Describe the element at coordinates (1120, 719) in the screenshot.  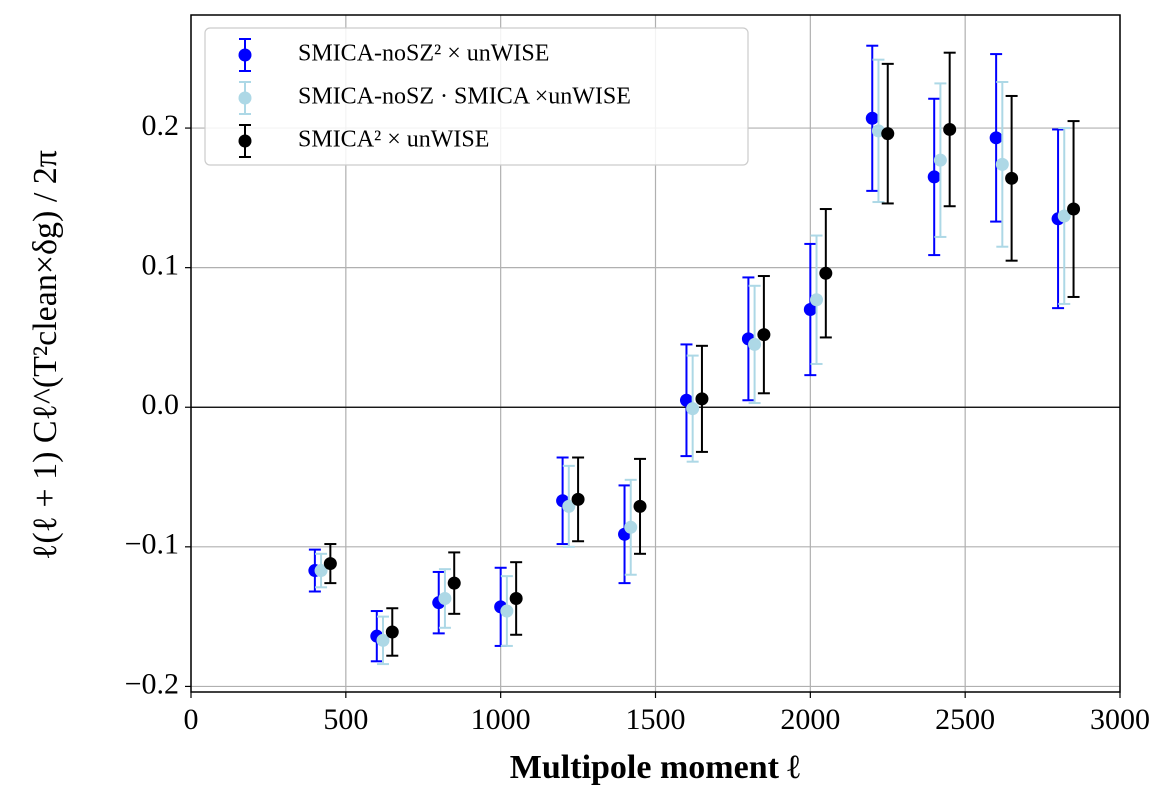
I see `x-tick-label: 3000` at that location.